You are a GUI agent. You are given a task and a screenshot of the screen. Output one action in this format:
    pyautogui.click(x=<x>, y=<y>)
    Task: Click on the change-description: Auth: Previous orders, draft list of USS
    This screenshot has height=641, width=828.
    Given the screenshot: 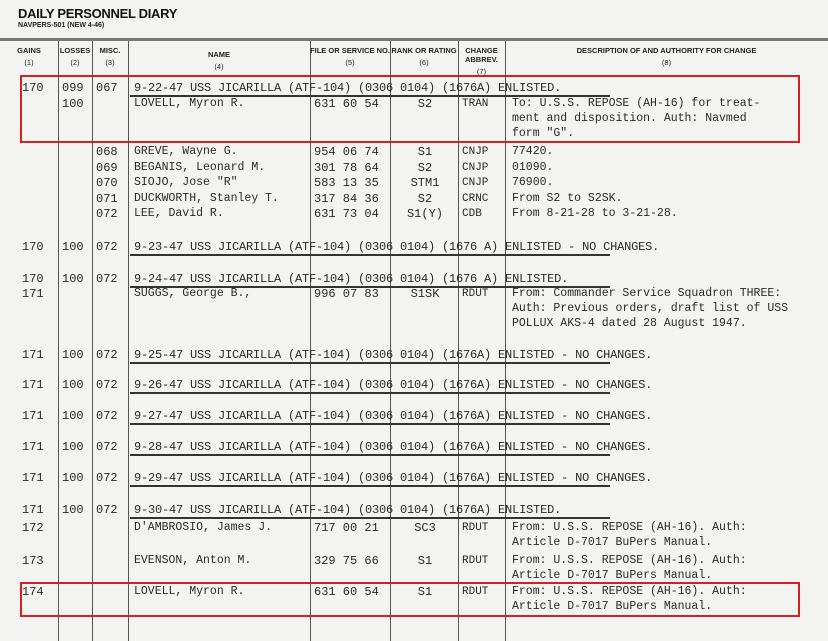 What is the action you would take?
    pyautogui.click(x=650, y=308)
    